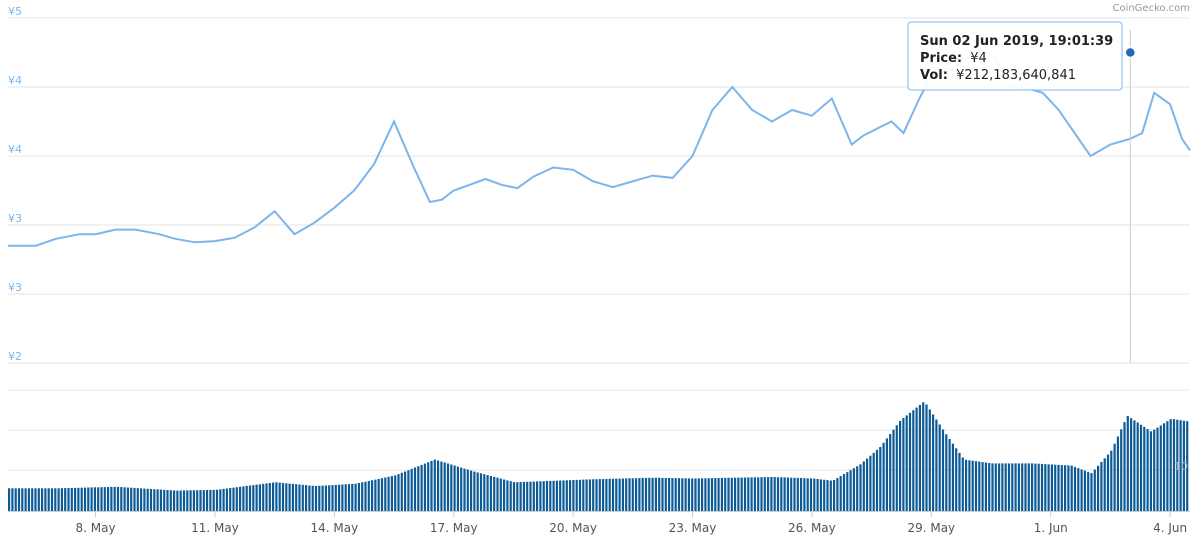  I want to click on y-tick-label: ¥4, so click(15, 80).